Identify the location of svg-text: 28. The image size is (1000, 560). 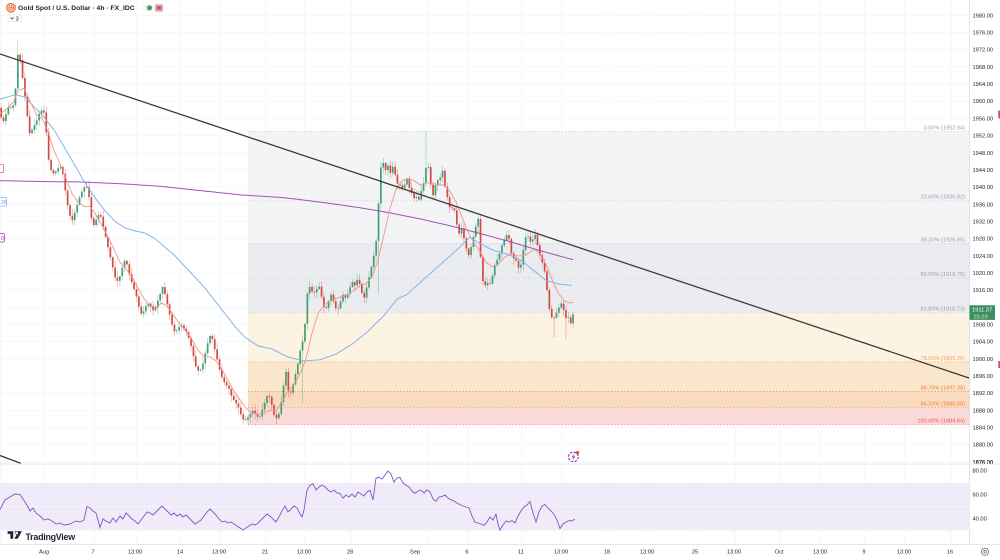
(350, 553).